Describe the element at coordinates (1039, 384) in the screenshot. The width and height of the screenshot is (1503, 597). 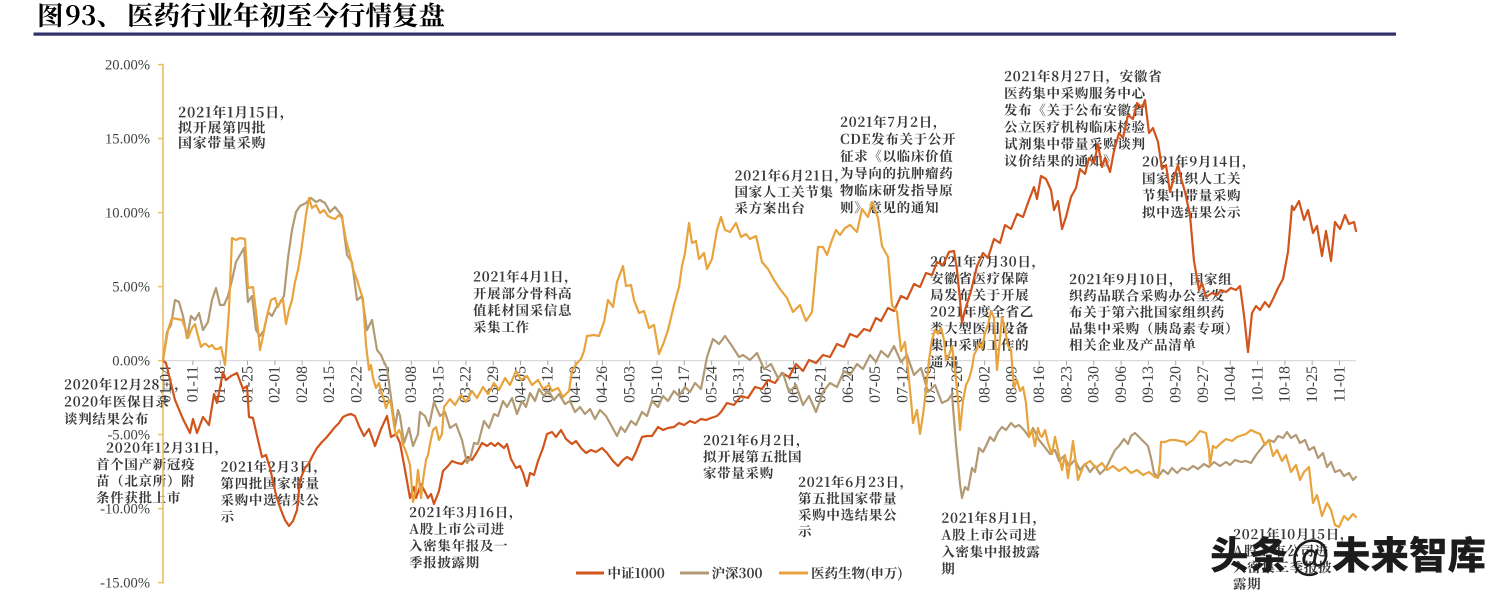
I see `svg-text: 08-16` at that location.